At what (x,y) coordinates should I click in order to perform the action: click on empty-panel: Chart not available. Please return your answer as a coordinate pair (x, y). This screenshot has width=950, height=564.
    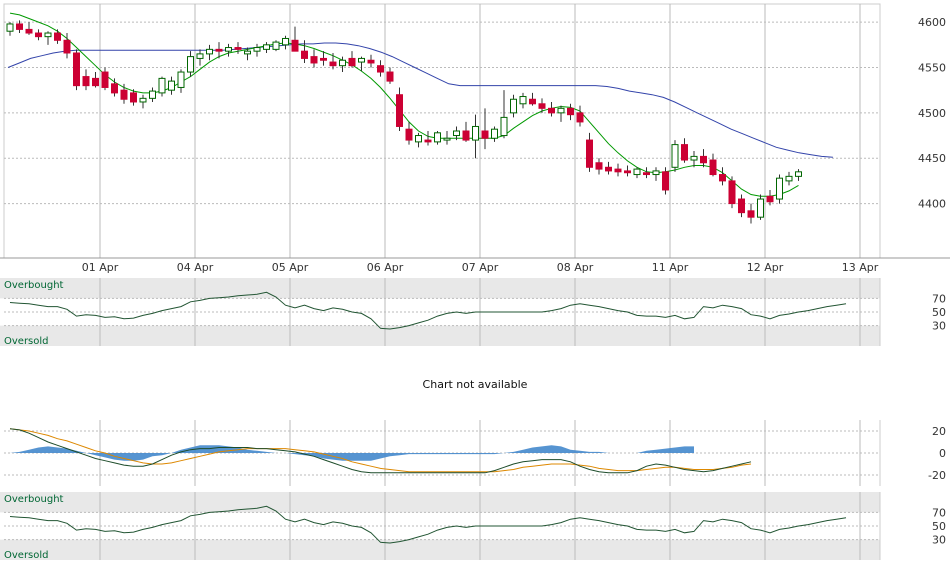
    Looking at the image, I should click on (475, 384).